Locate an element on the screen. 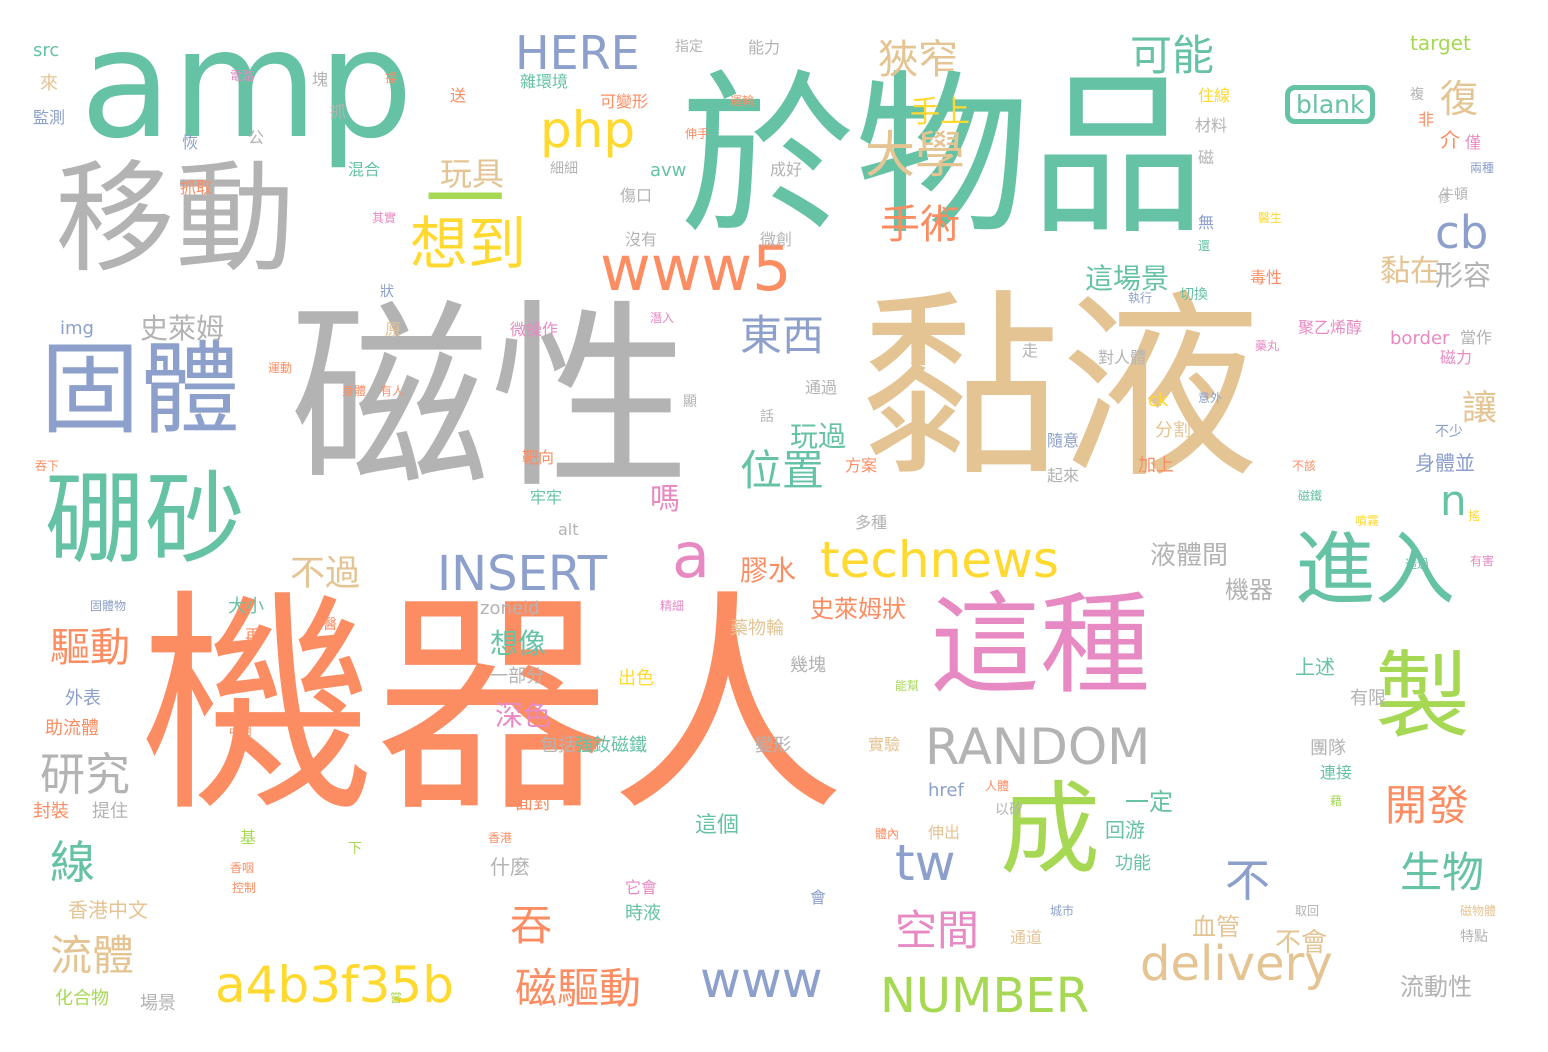 The width and height of the screenshot is (1548, 1052). word-shilaimuzhuang: 史萊姆狀 is located at coordinates (858, 609).